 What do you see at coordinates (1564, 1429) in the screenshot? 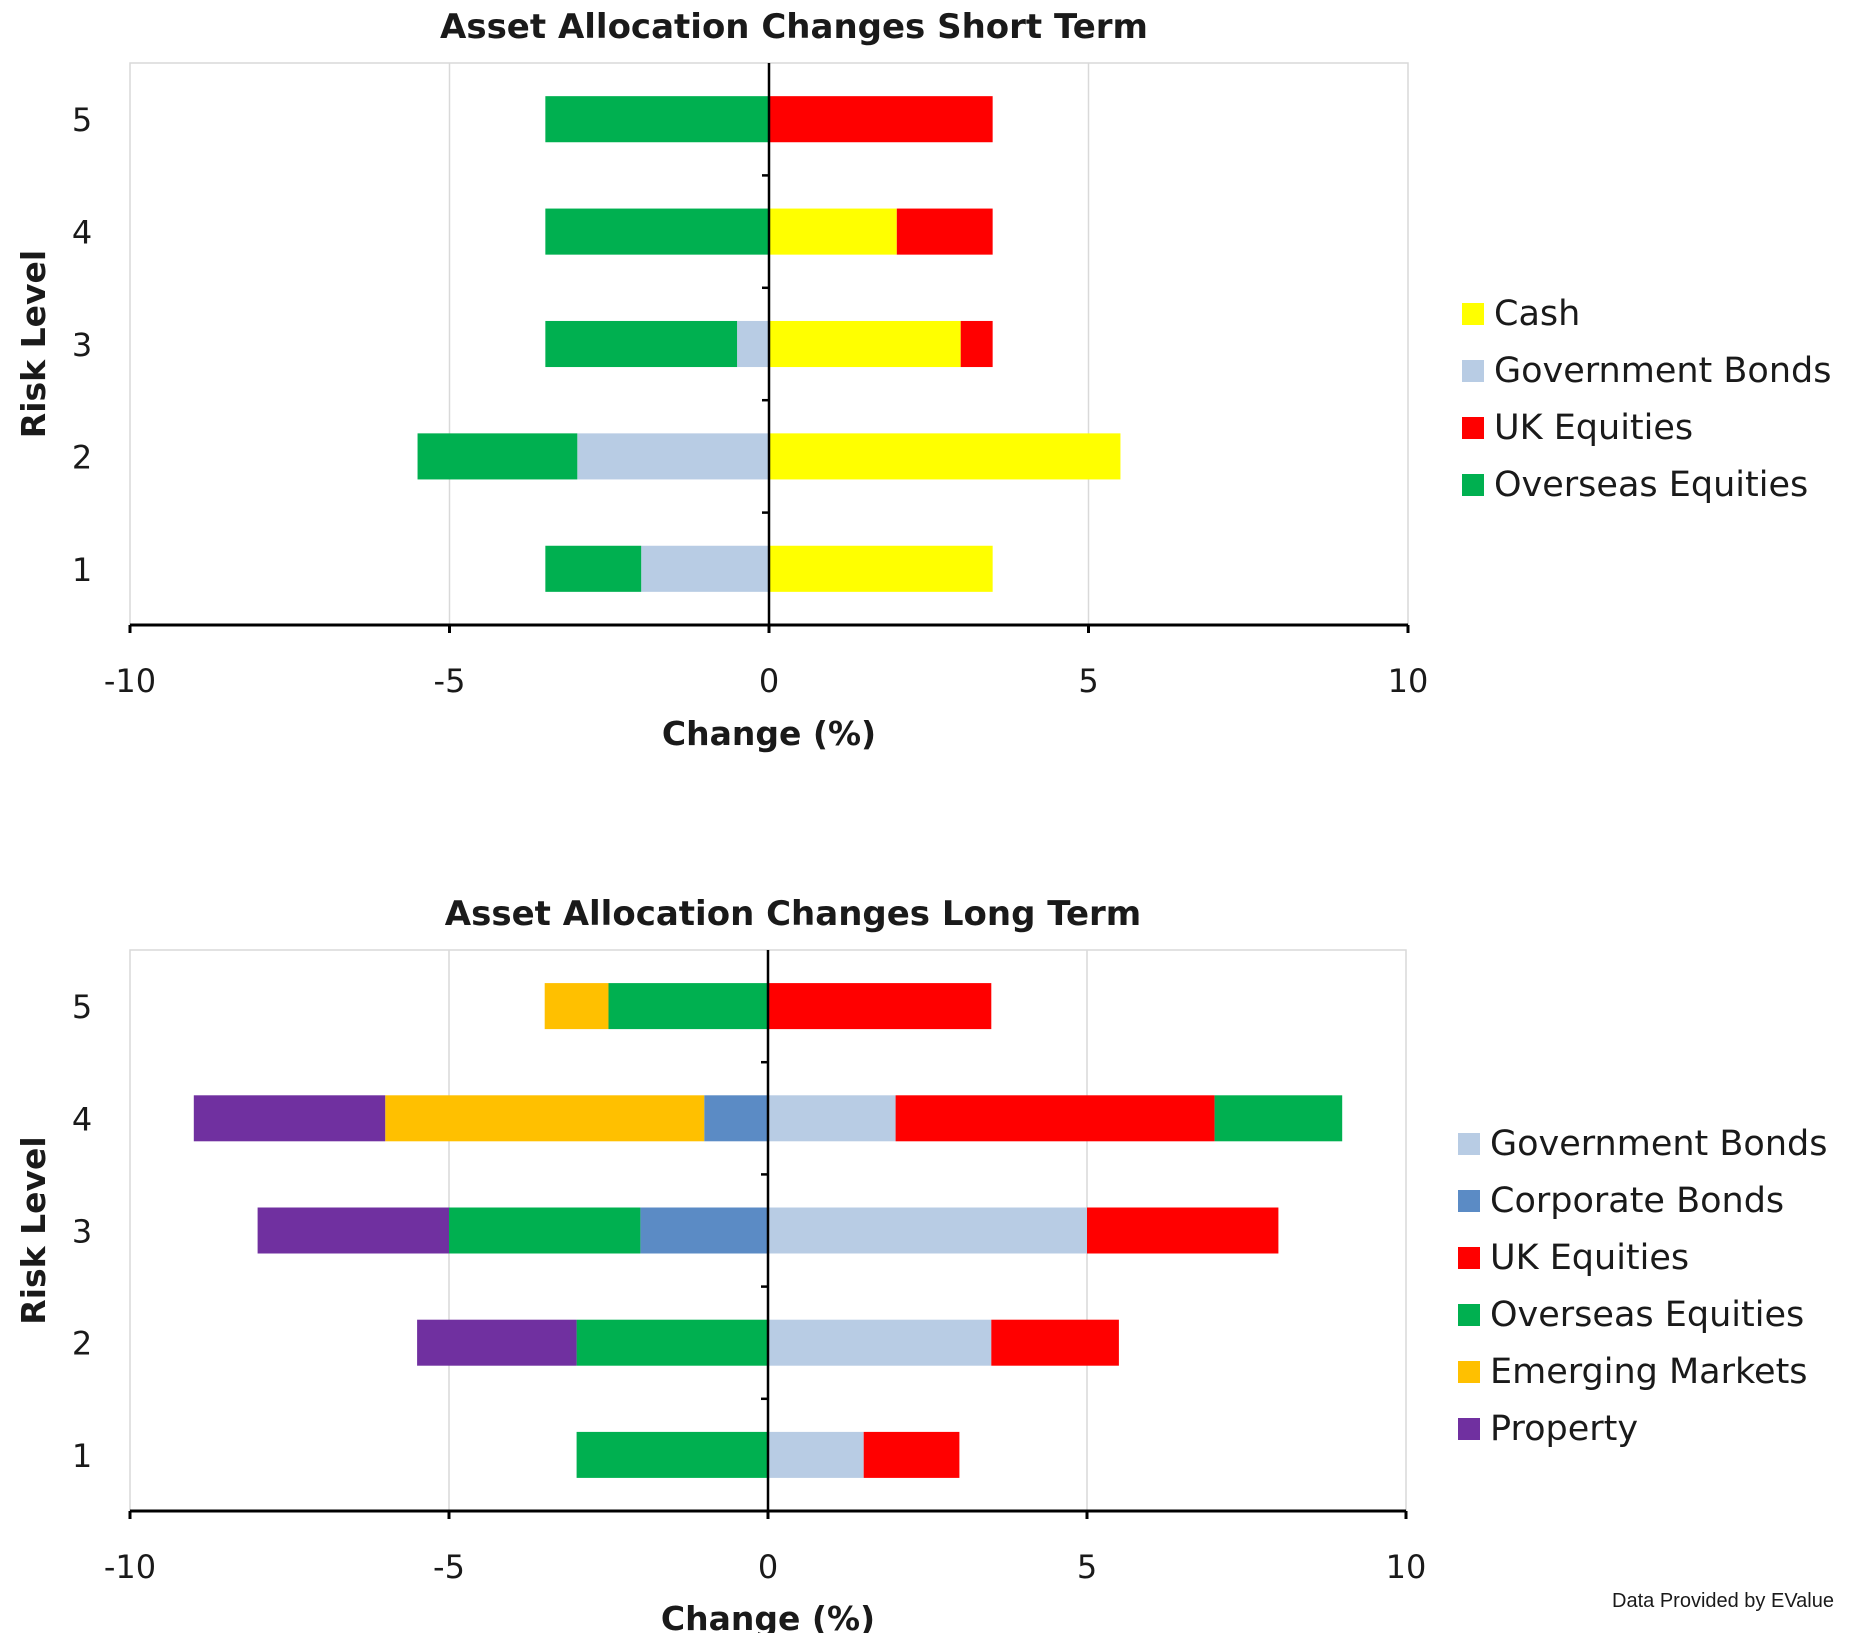
I see `legend-label: Property` at bounding box center [1564, 1429].